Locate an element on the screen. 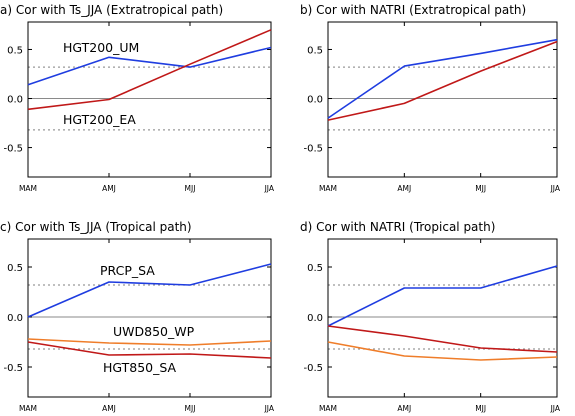 The height and width of the screenshot is (416, 575). panel-title: d) Cor with NATRI (Tropical path) is located at coordinates (397, 227).